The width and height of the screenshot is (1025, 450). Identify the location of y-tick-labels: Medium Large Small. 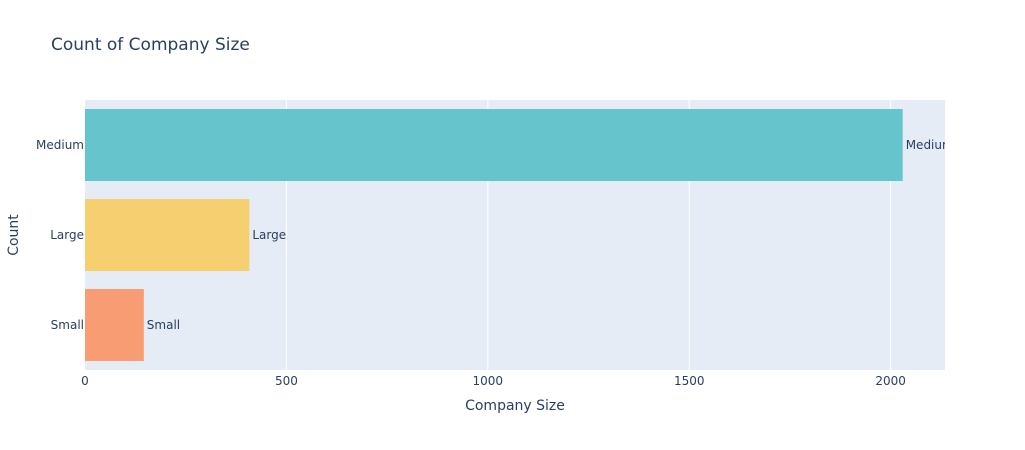
(60, 235).